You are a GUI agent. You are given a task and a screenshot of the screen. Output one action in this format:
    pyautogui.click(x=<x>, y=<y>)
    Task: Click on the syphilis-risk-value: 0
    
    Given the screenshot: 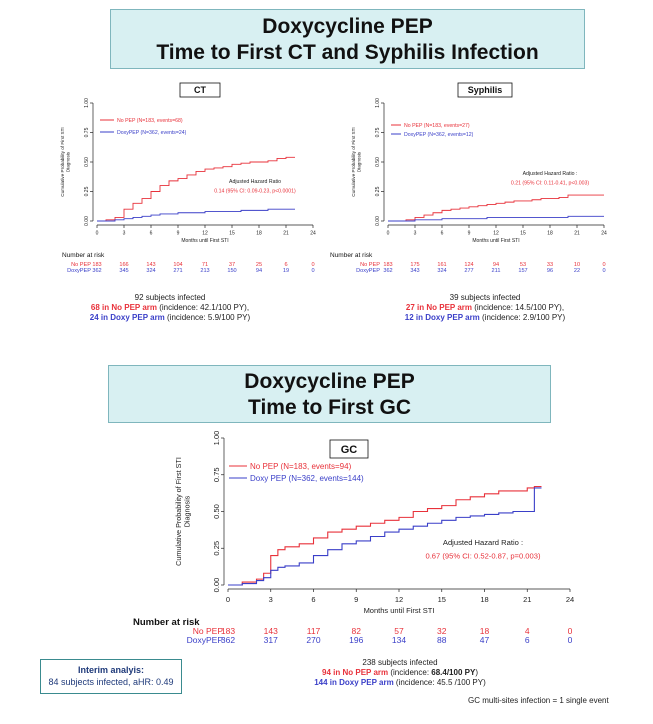 What is the action you would take?
    pyautogui.click(x=603, y=271)
    